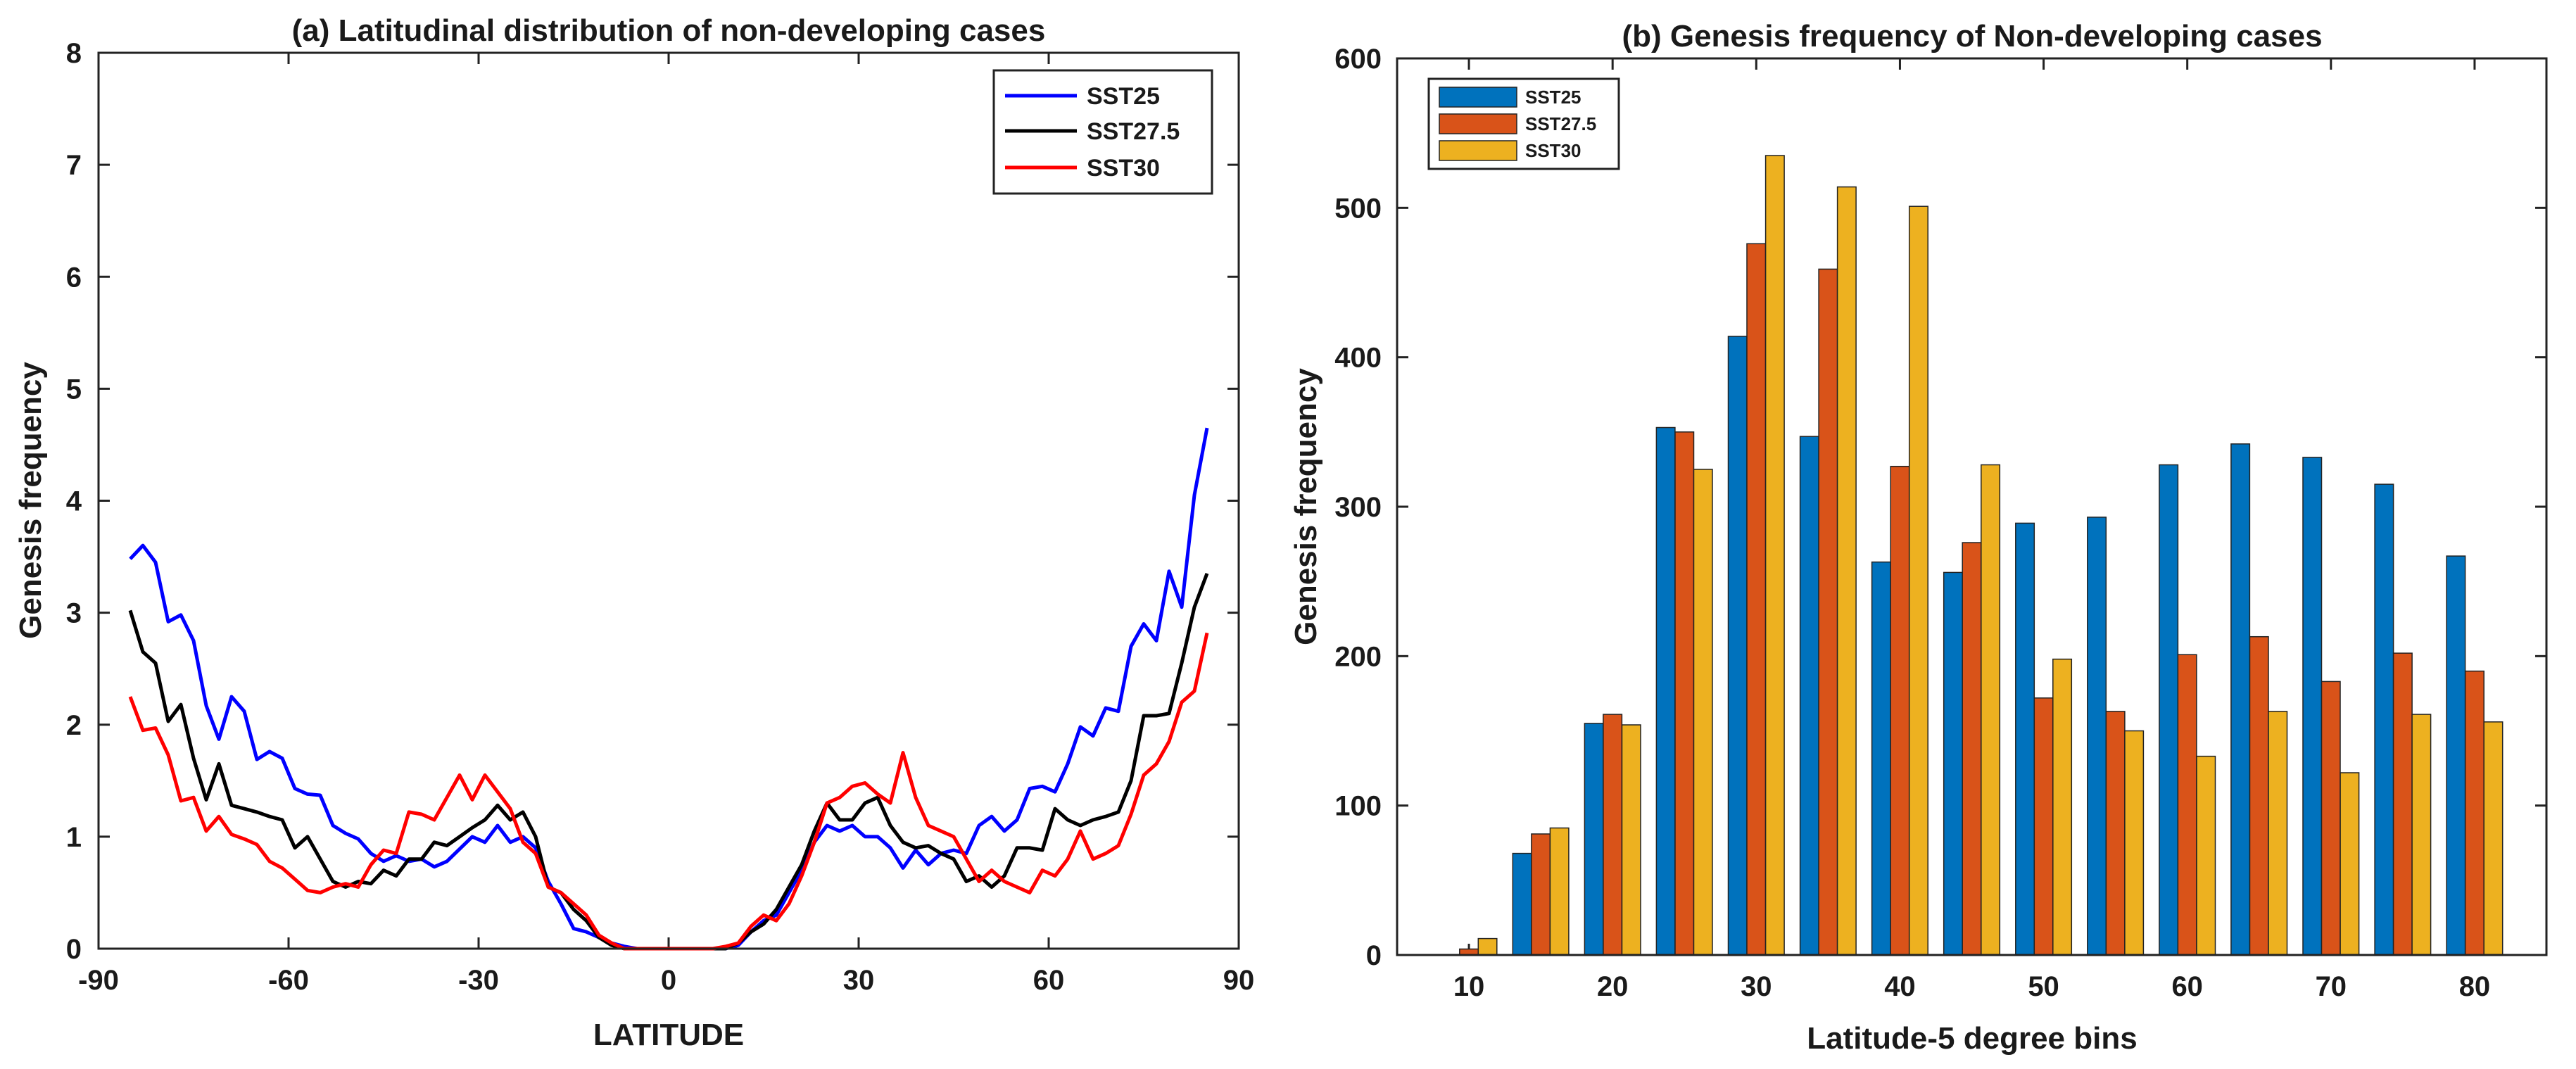 This screenshot has width=2576, height=1069. I want to click on x-tick-label: 90, so click(1239, 980).